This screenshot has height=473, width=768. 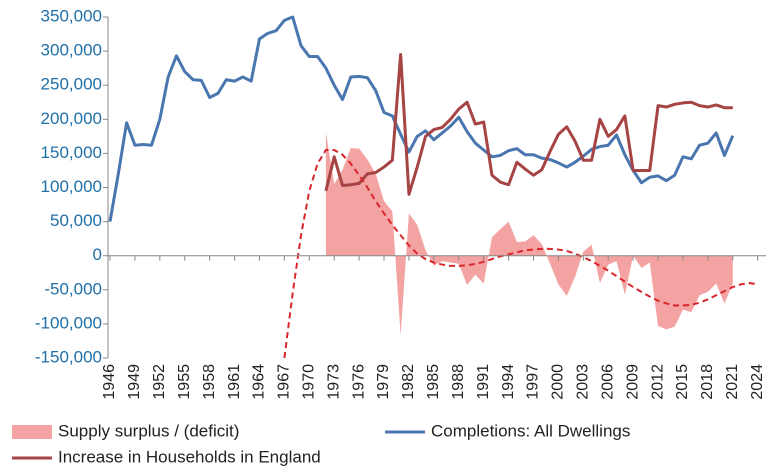 What do you see at coordinates (134, 382) in the screenshot?
I see `x-tick-label: 1949` at bounding box center [134, 382].